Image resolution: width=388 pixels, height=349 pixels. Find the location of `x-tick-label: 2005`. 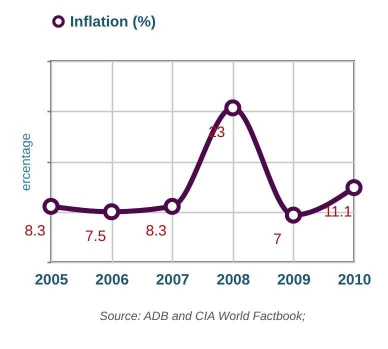

x-tick-label: 2005 is located at coordinates (51, 280).